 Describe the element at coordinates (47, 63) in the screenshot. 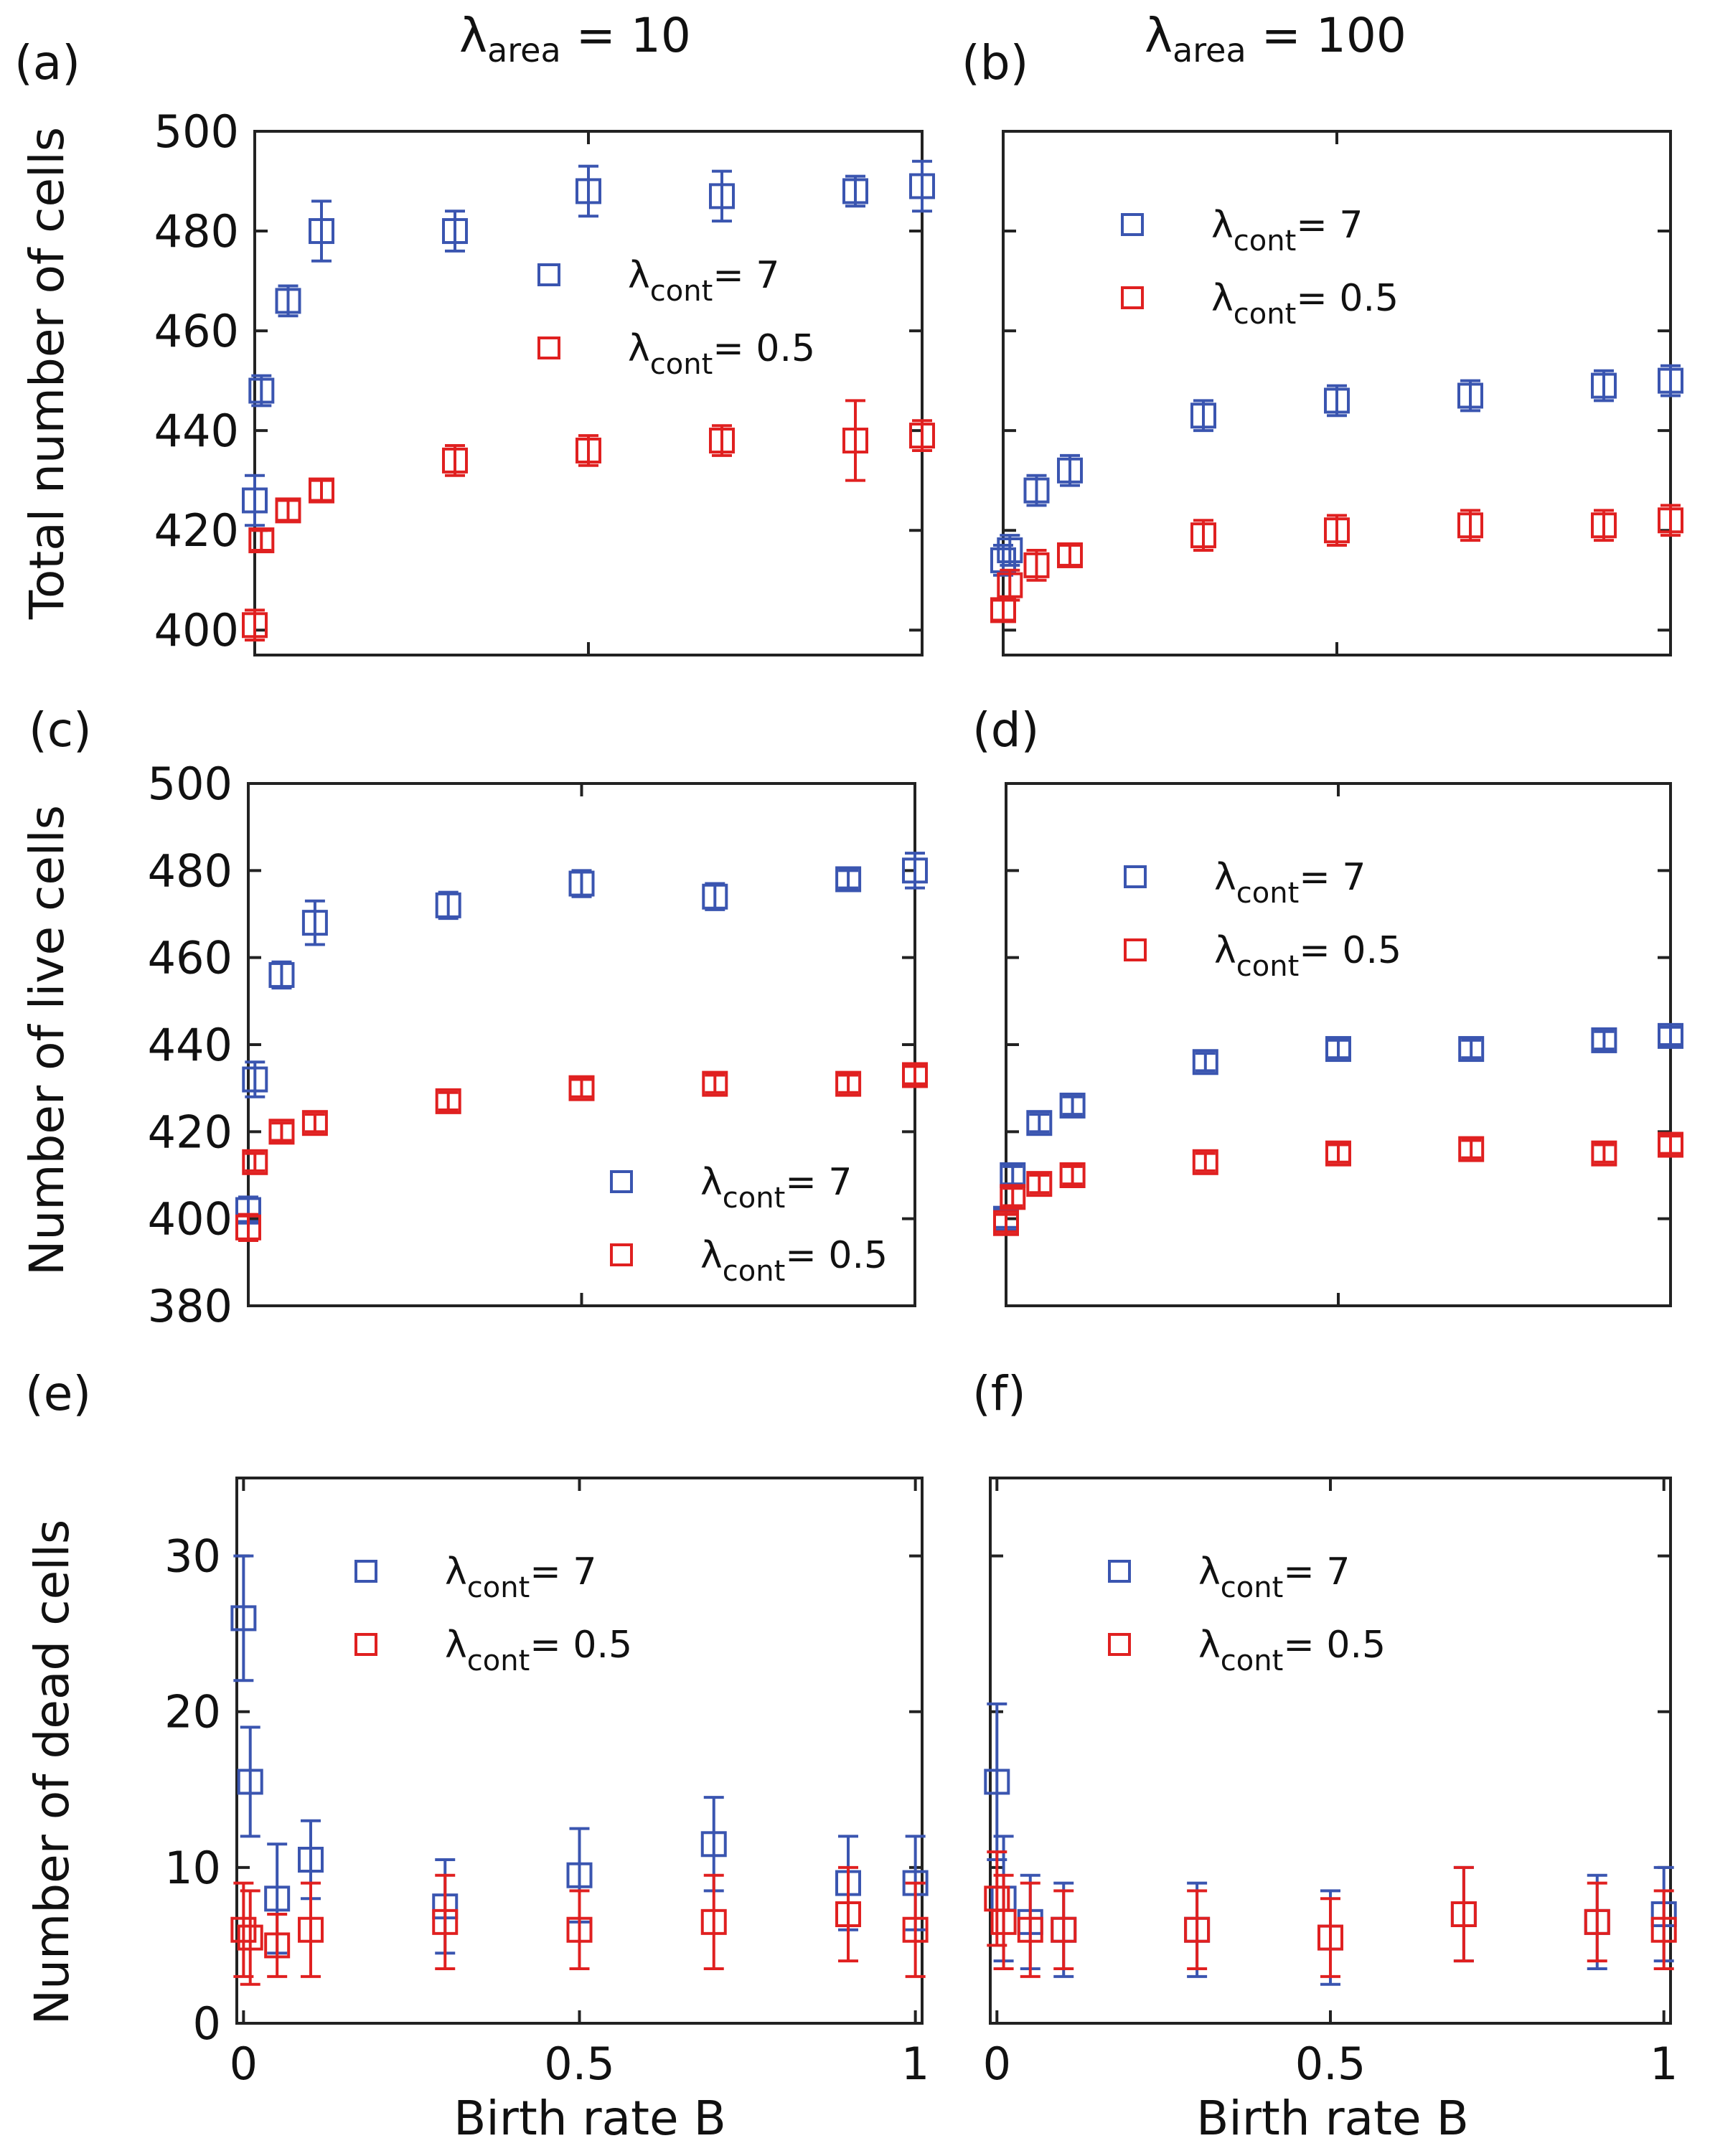

I see `panel-label-a: (a)` at that location.